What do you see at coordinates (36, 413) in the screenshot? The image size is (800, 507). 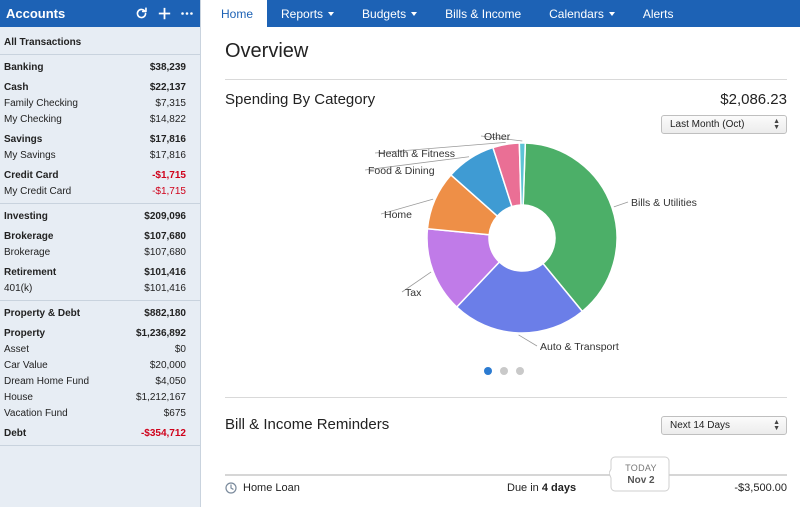 I see `account-name: Vacation Fund` at bounding box center [36, 413].